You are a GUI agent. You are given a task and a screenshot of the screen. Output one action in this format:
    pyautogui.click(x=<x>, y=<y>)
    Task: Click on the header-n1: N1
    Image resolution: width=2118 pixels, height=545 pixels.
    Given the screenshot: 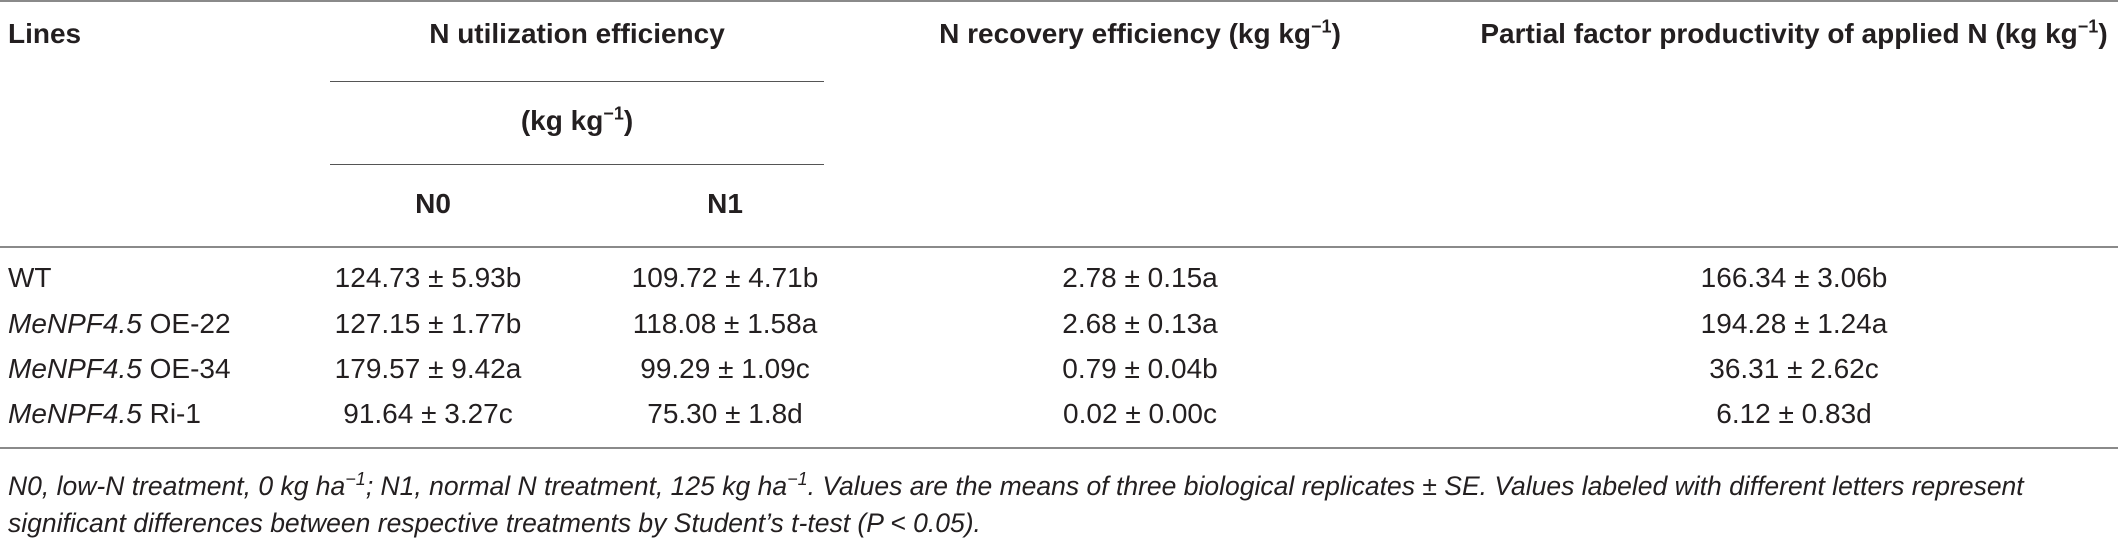 What is the action you would take?
    pyautogui.click(x=725, y=203)
    